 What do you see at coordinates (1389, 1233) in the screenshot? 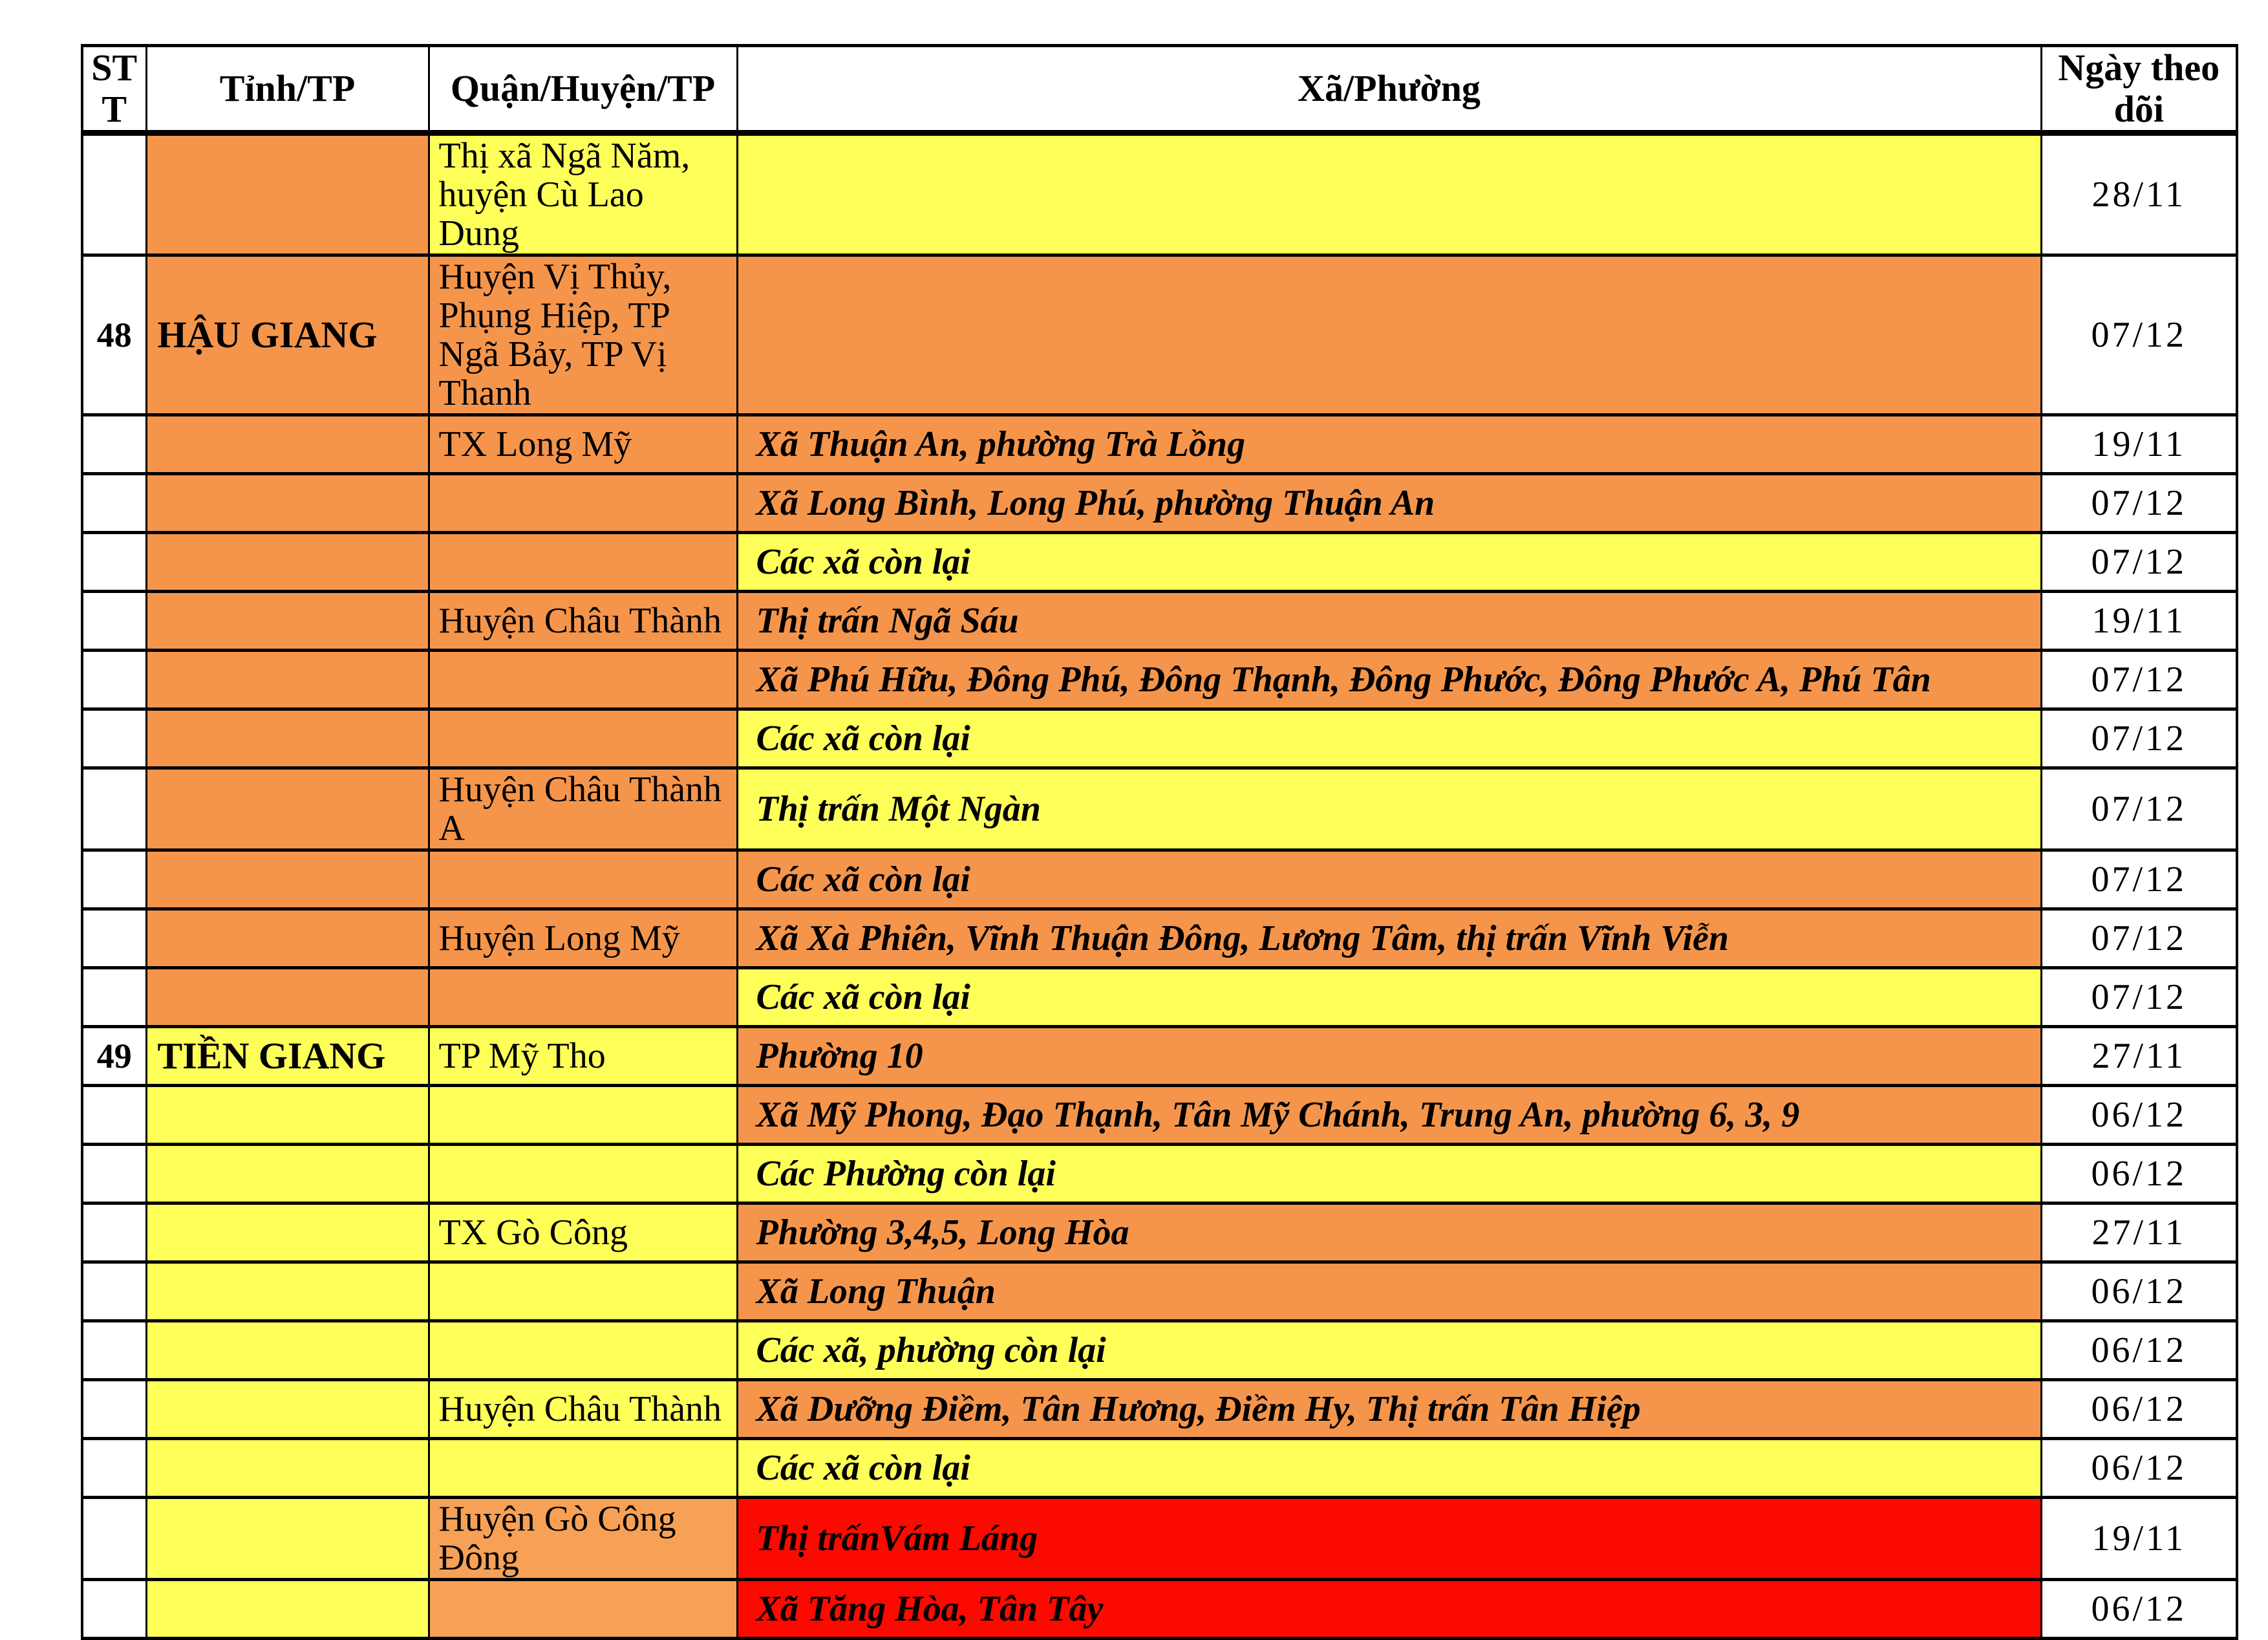
I see `ward-cell: Phường 3,4,5, Long Hòa` at bounding box center [1389, 1233].